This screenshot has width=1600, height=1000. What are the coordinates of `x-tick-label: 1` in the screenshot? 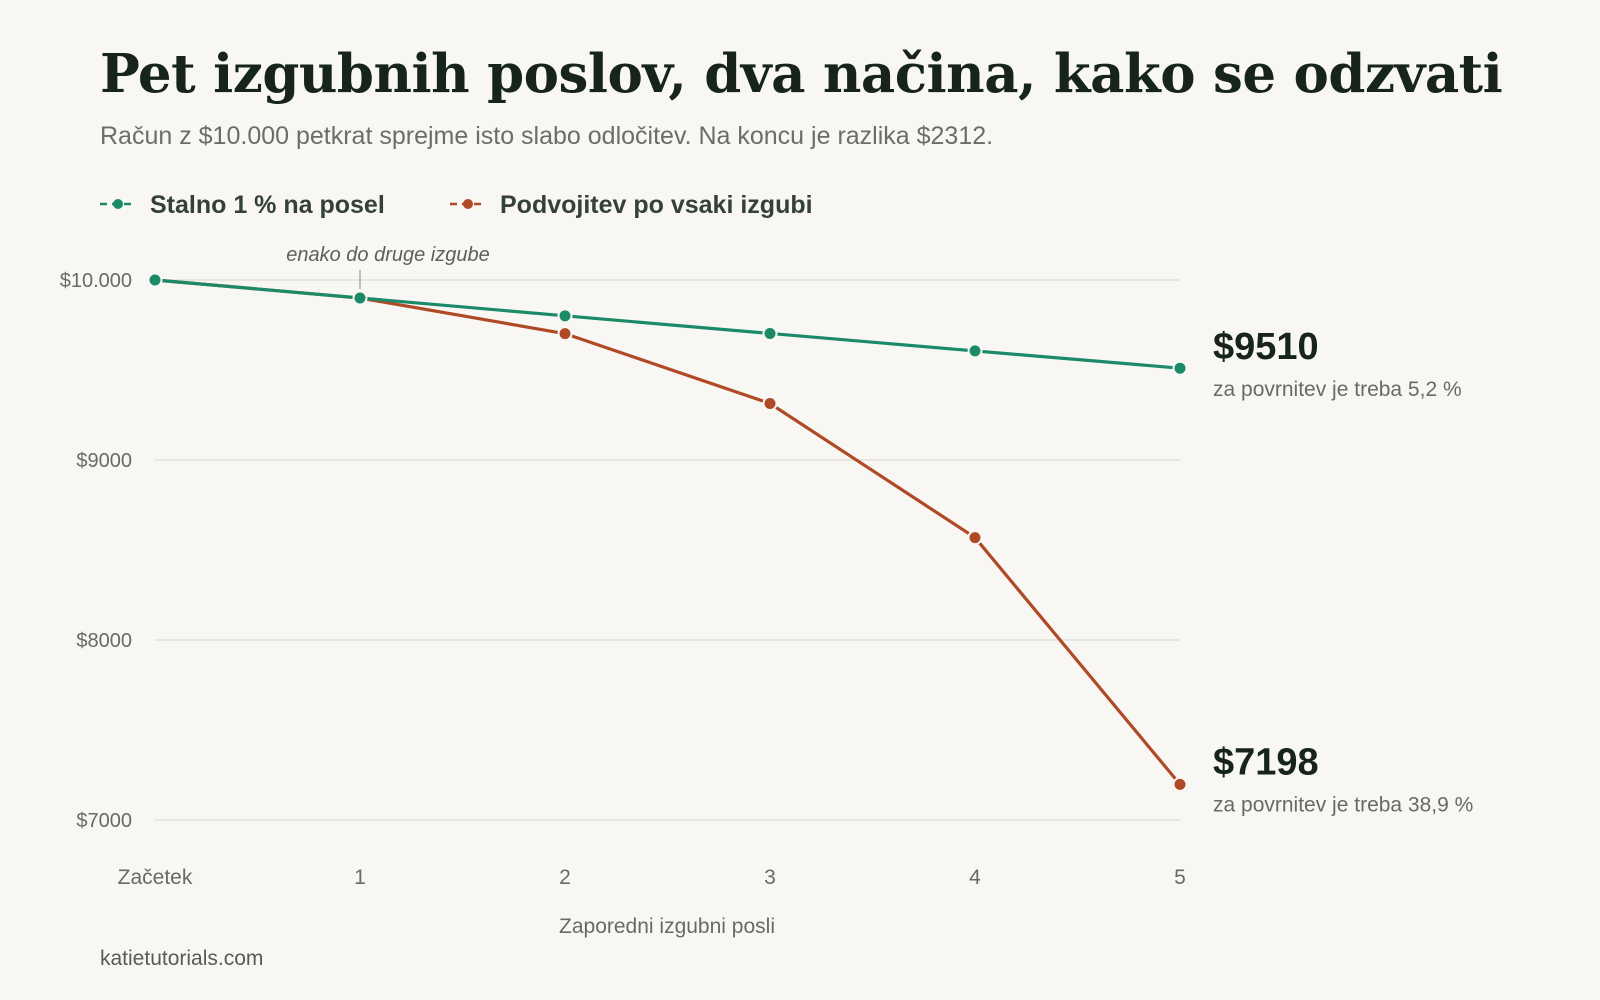 It's located at (360, 877).